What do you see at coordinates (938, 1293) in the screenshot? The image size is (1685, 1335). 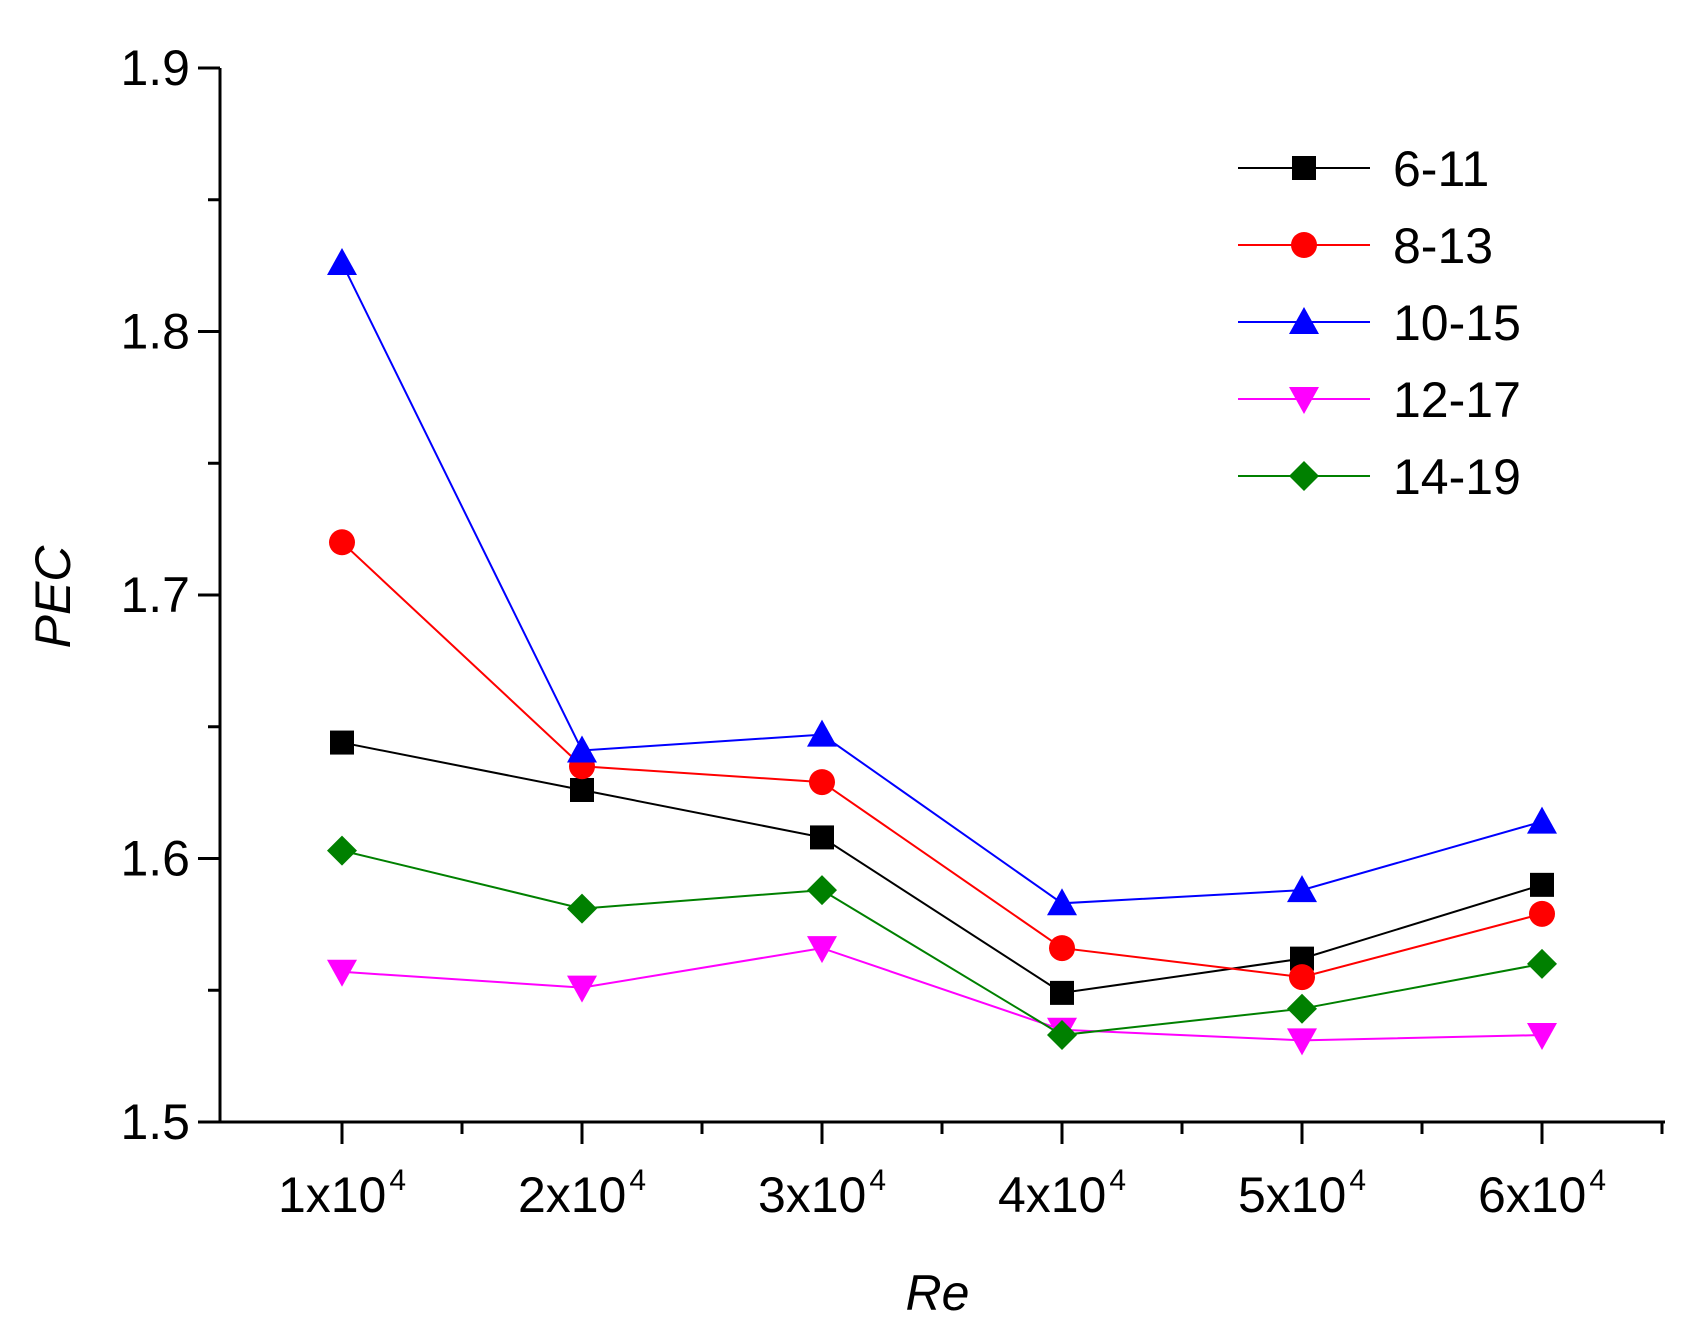 I see `x-axis-title: Re` at bounding box center [938, 1293].